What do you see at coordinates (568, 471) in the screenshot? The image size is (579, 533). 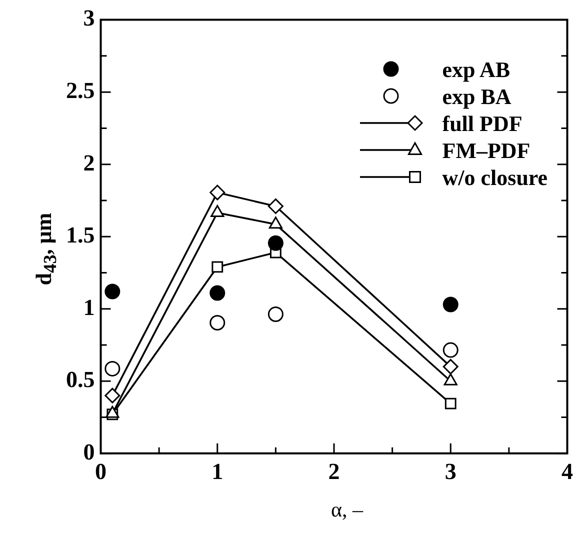 I see `x-tick-label: 4` at bounding box center [568, 471].